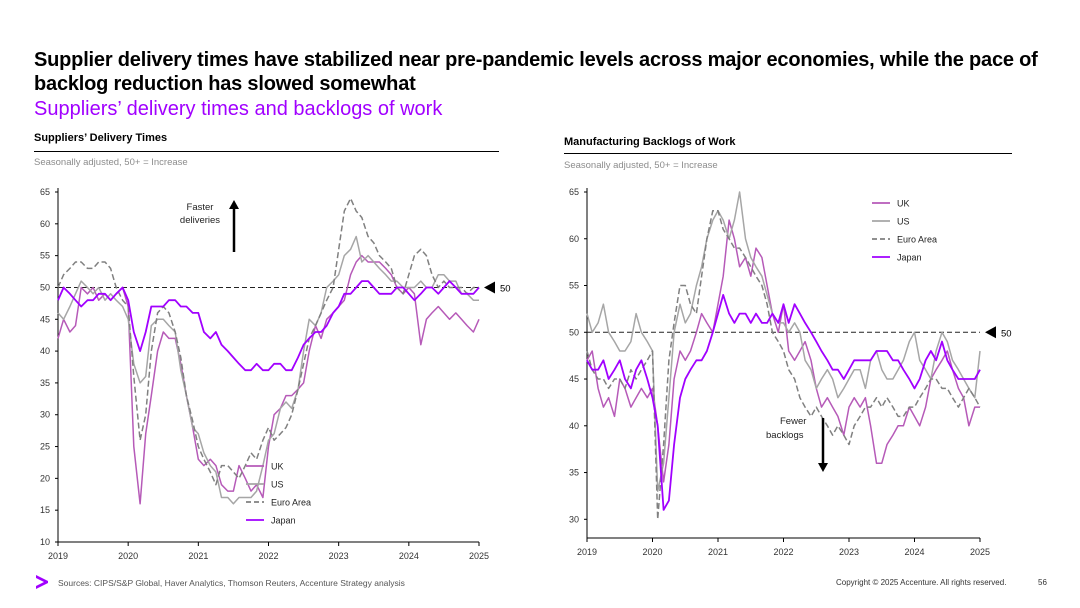 The width and height of the screenshot is (1080, 608). What do you see at coordinates (1042, 582) in the screenshot?
I see `footer-page-number: 56` at bounding box center [1042, 582].